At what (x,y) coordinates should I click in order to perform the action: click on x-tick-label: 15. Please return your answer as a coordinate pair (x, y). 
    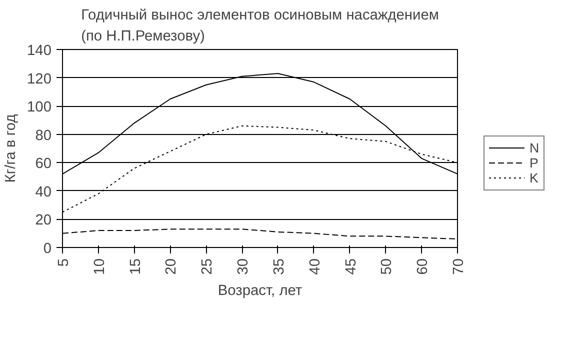
    Looking at the image, I should click on (136, 266).